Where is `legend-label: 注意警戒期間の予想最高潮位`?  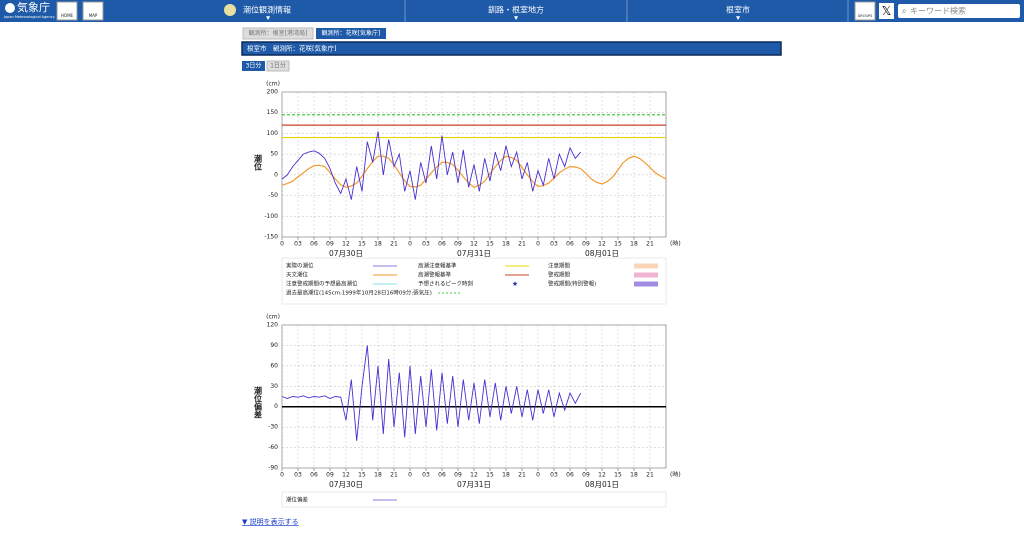
legend-label: 注意警戒期間の予想最高潮位 is located at coordinates (322, 284).